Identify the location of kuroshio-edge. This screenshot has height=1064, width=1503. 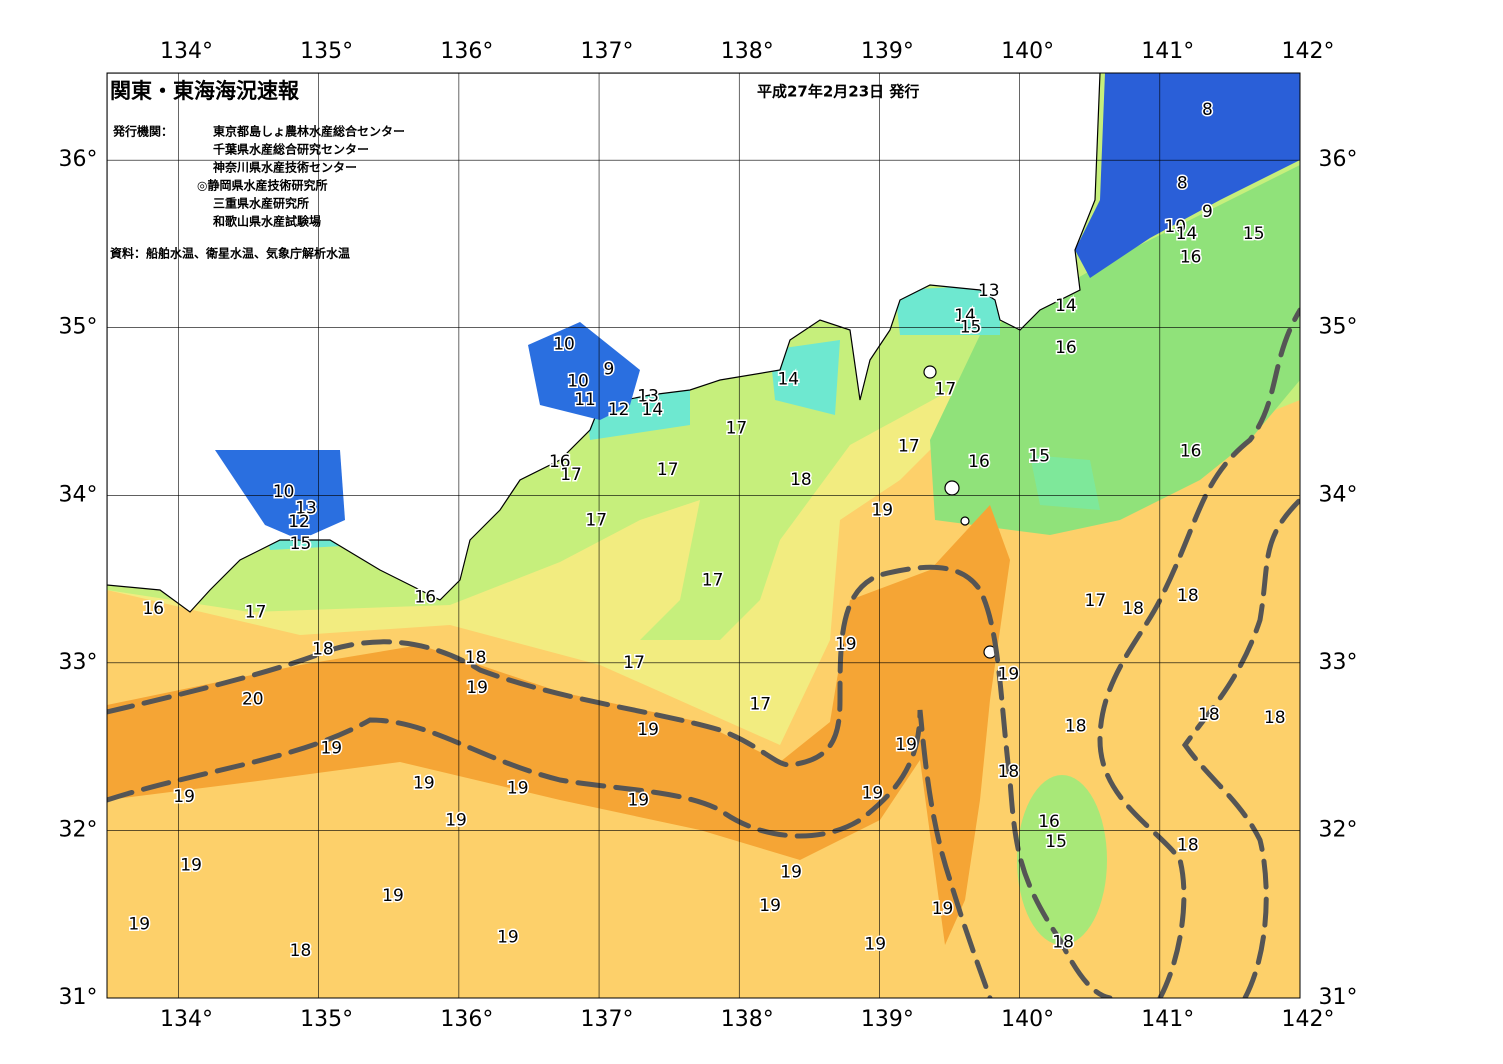
(1240, 747).